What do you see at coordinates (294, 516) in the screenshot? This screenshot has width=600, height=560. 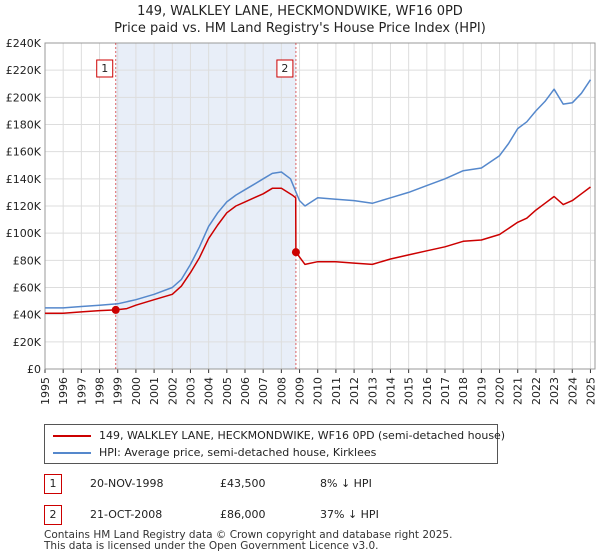 I see `table-row: 2 21-OCT-2008 £86,000 37% ↓ HPI` at bounding box center [294, 516].